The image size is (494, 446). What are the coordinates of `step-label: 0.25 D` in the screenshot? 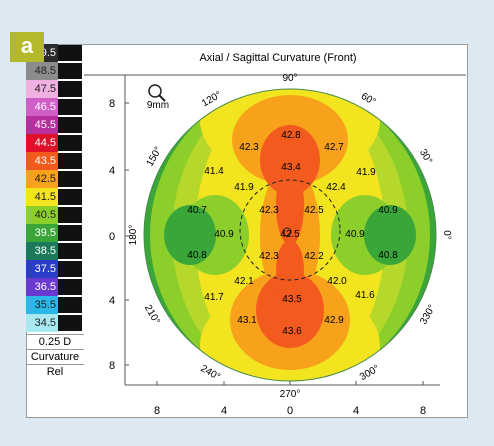 It's located at (55, 341).